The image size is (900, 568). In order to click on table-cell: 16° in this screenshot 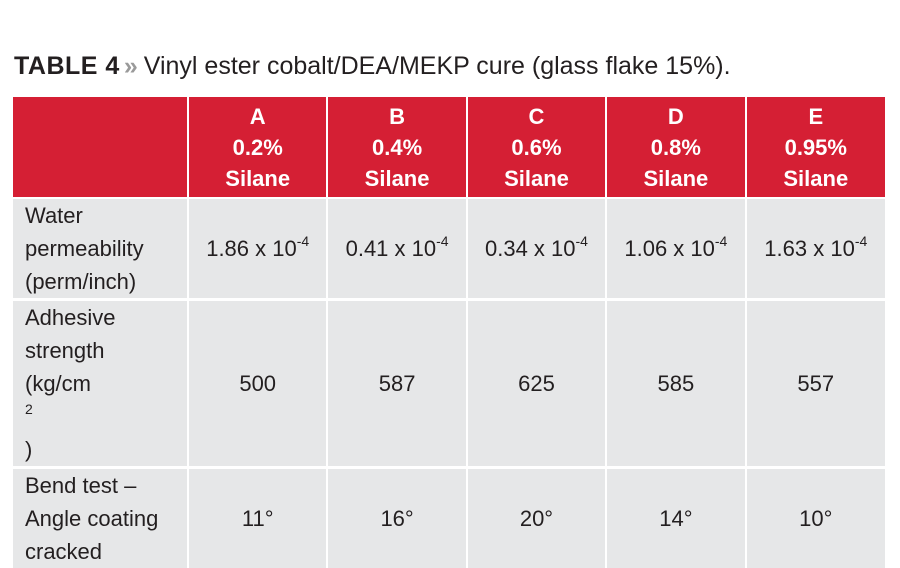, I will do `click(396, 518)`.